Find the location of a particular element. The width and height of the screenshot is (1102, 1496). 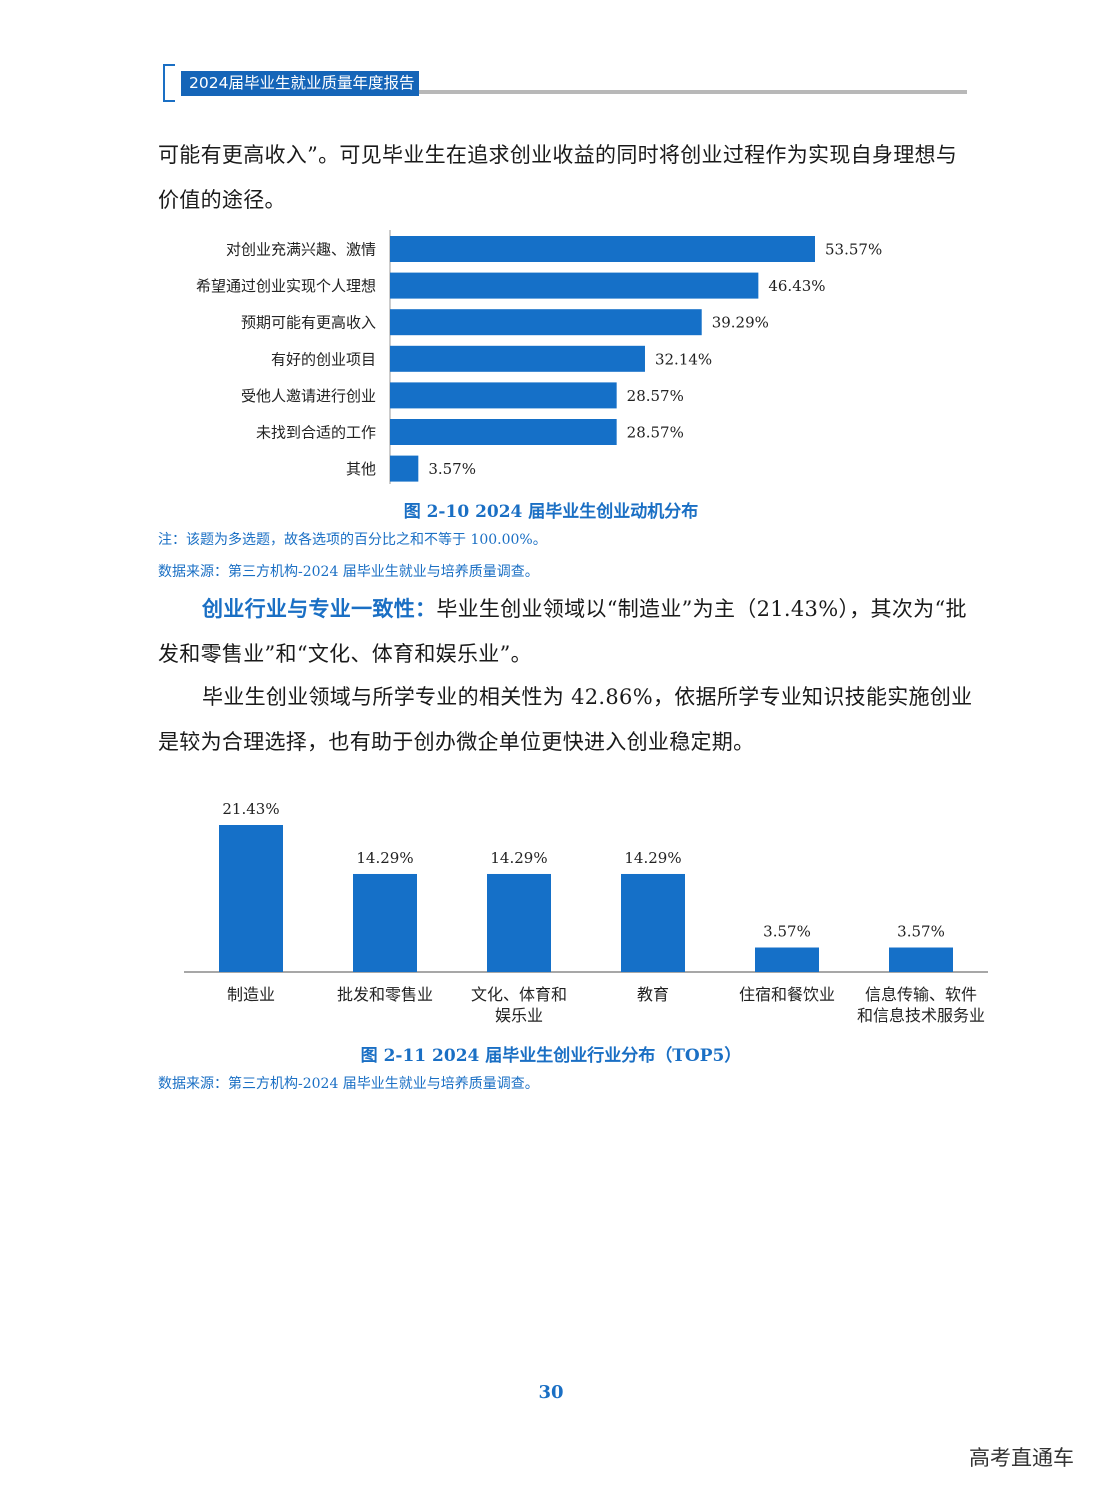

chart2-category-label: 制造业 is located at coordinates (251, 994).